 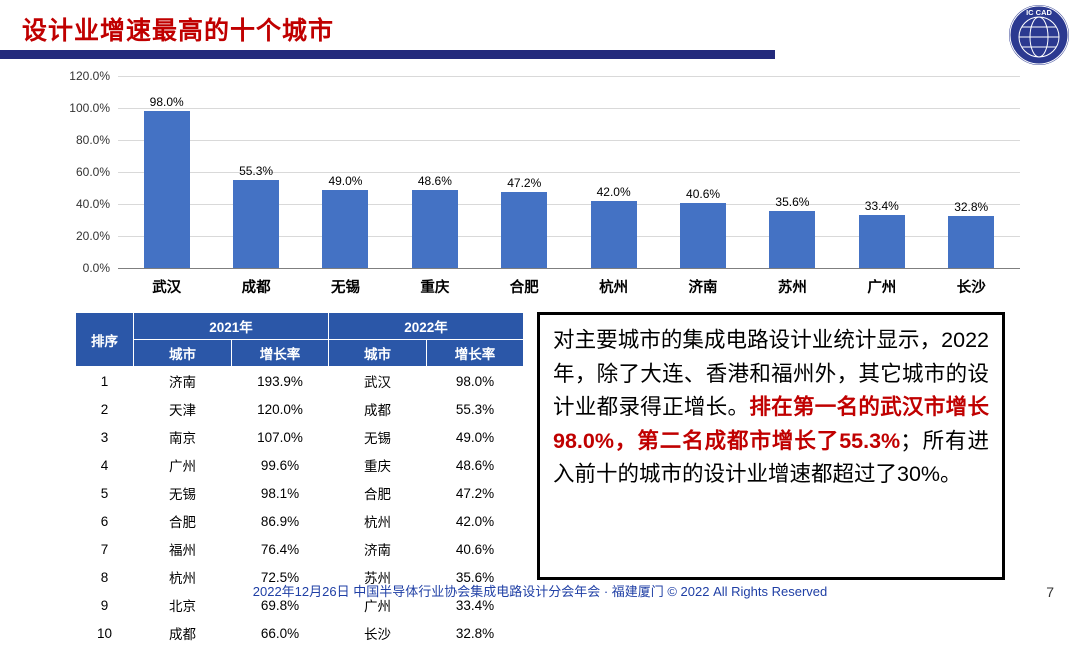 I want to click on table-cell: 福州, so click(x=183, y=549).